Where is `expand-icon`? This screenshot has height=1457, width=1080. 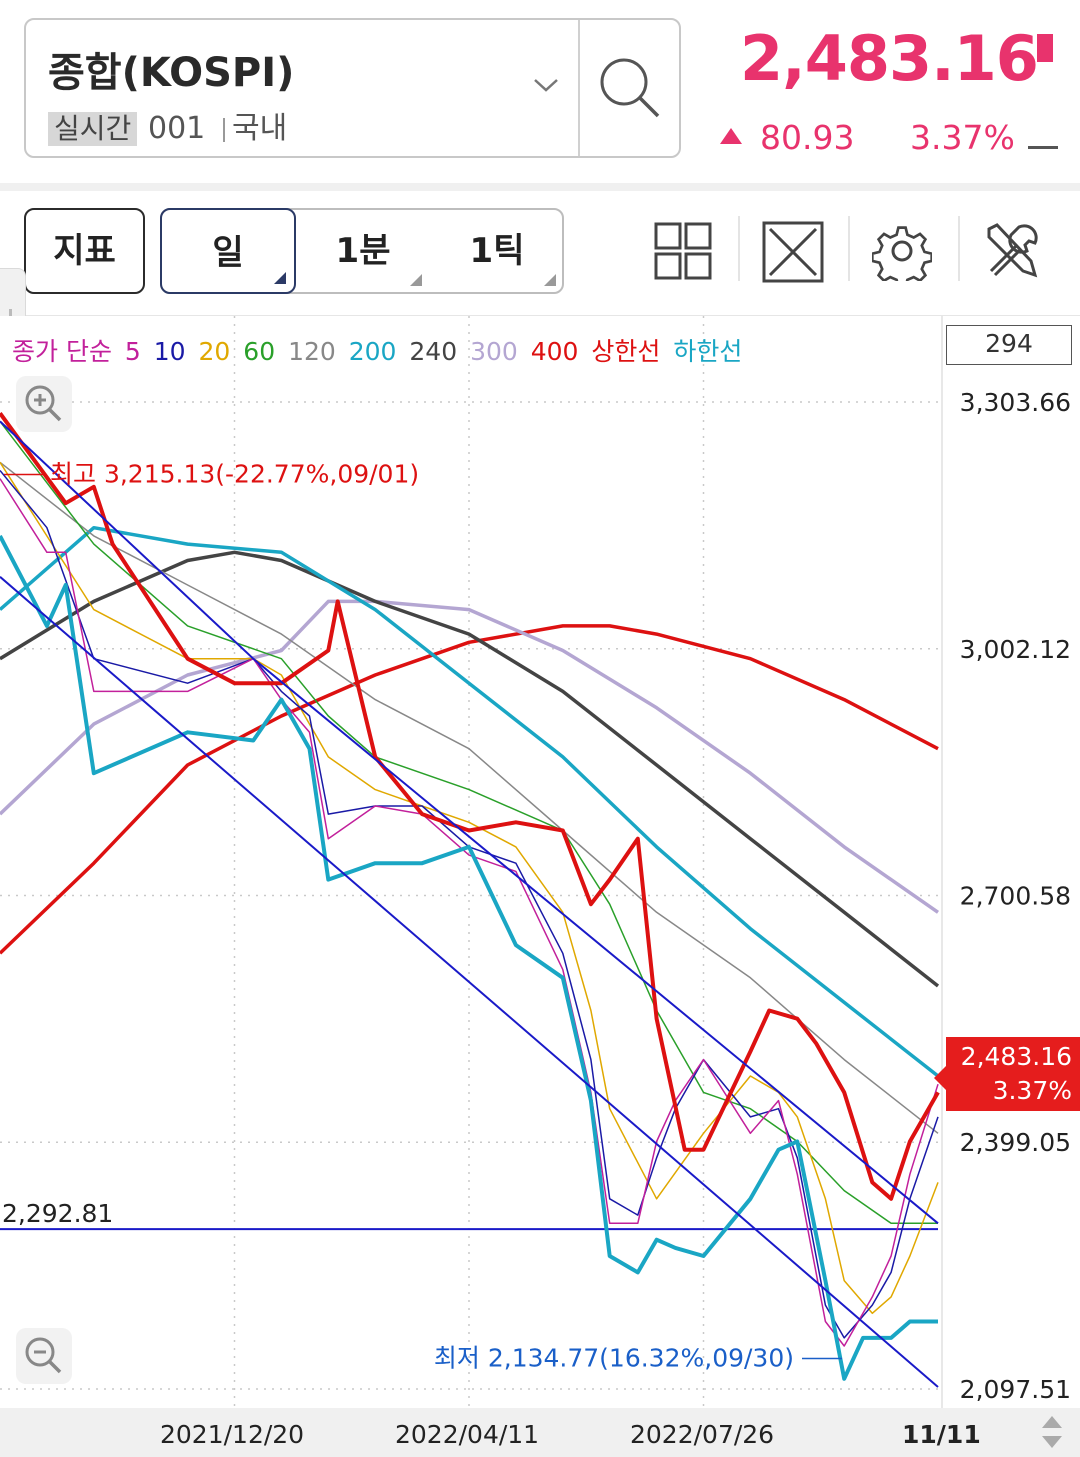 expand-icon is located at coordinates (793, 252).